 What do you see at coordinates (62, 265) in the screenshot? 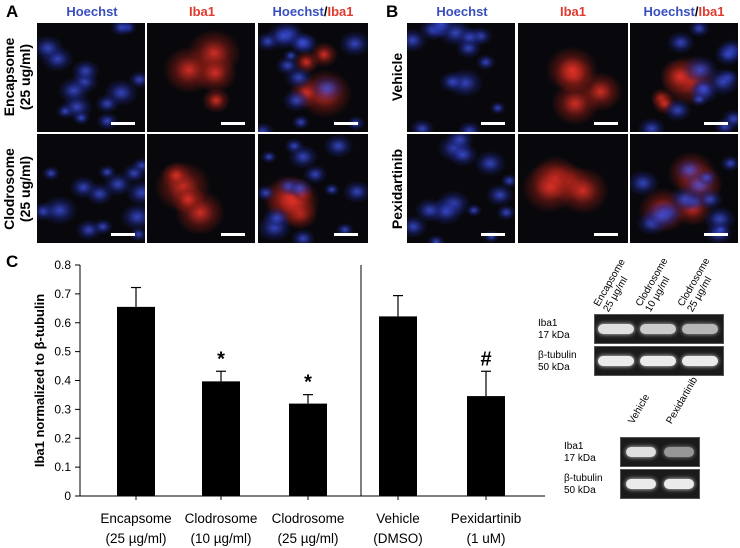
I see `y-tick-label: 0.8` at bounding box center [62, 265].